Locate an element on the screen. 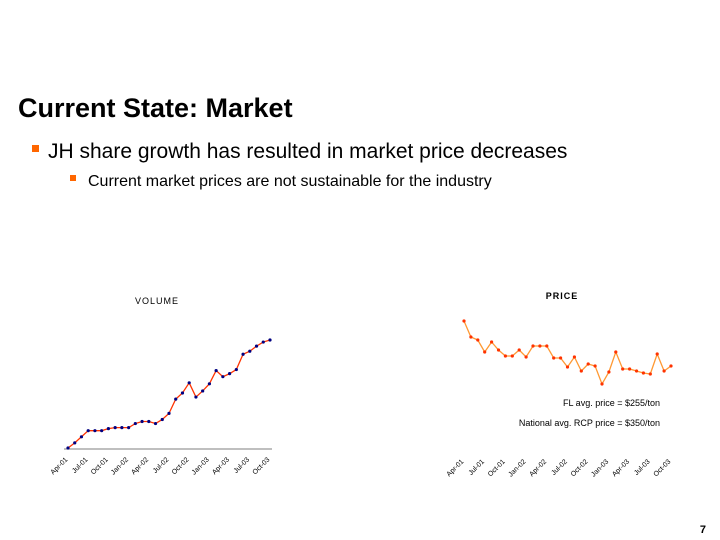 The image size is (720, 540). page-number: 7 is located at coordinates (703, 530).